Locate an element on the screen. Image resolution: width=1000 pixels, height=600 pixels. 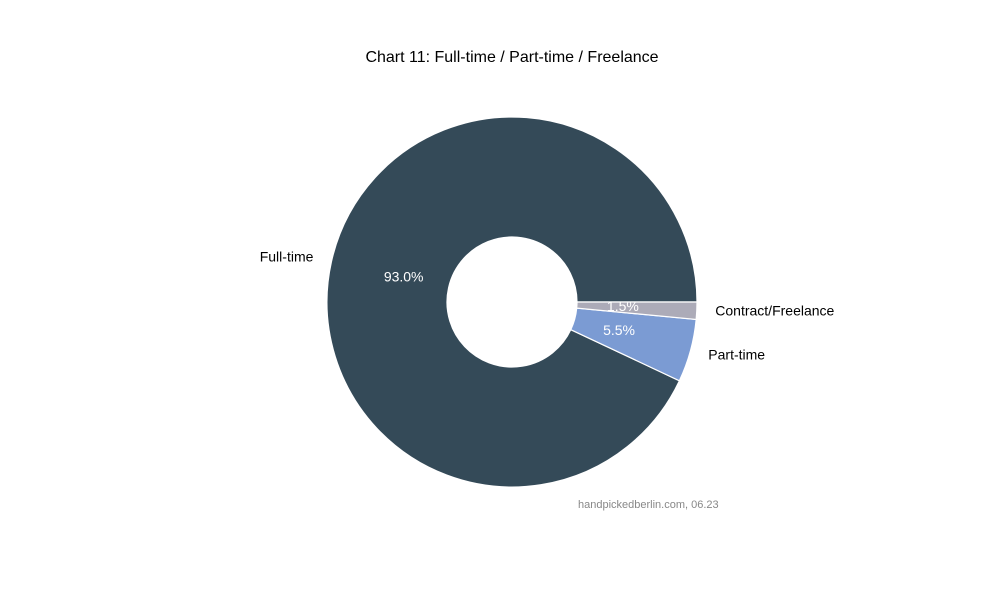
value-label: 5.5% is located at coordinates (619, 330).